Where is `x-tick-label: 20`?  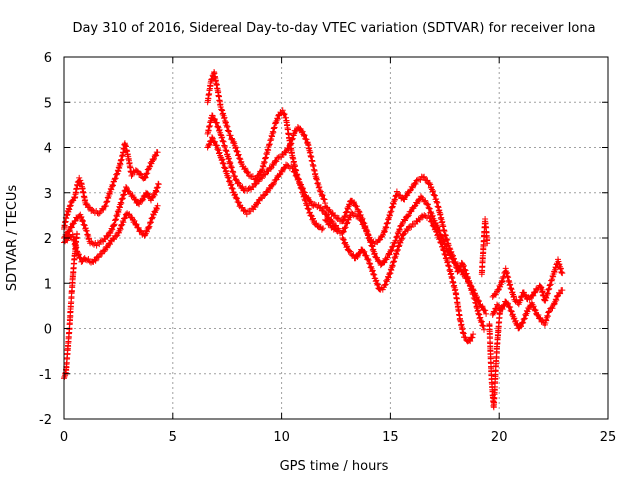 x-tick-label: 20 is located at coordinates (499, 437).